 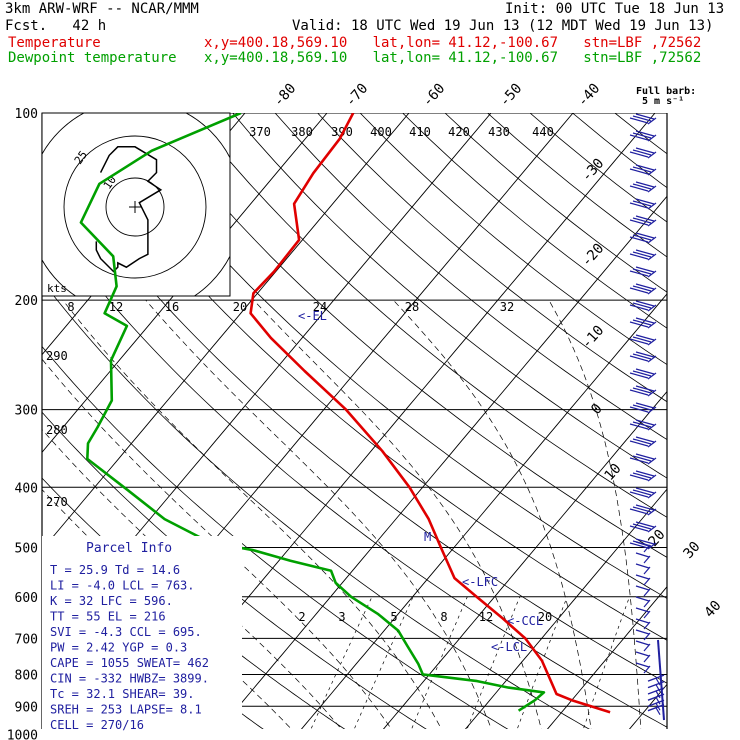 I want to click on isotherm-label: -70, so click(x=357, y=96).